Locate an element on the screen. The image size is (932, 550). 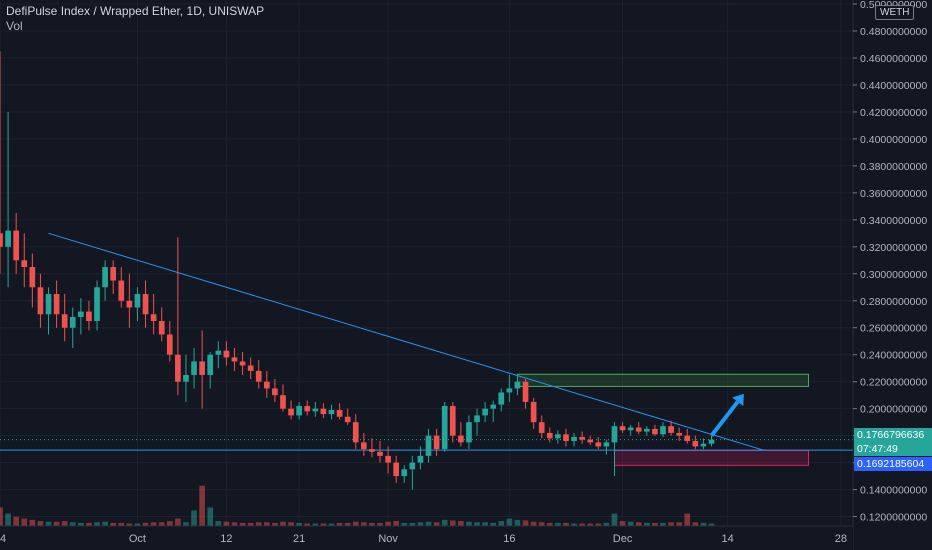
resistance-zone-box is located at coordinates (663, 380).